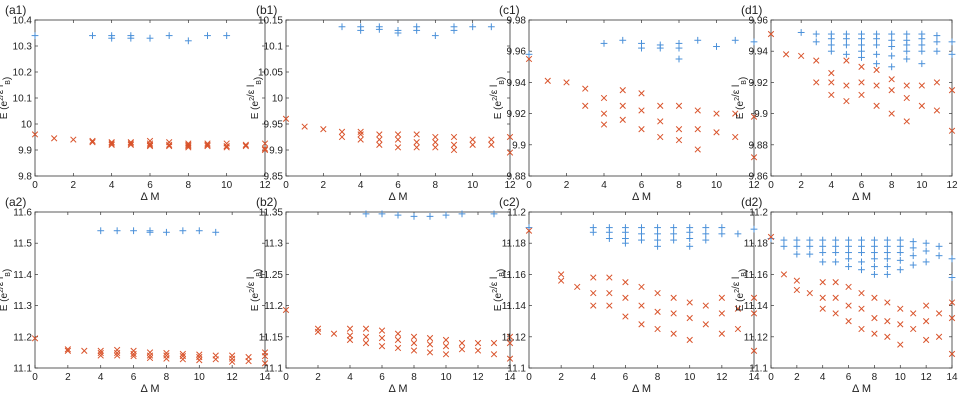 This screenshot has width=971, height=402. Describe the element at coordinates (446, 377) in the screenshot. I see `x-tick-label: 10` at that location.